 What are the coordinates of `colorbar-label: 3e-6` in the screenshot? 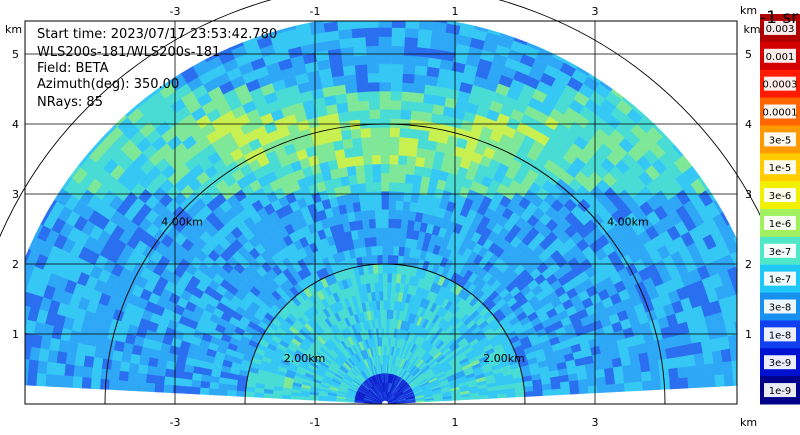 It's located at (780, 196).